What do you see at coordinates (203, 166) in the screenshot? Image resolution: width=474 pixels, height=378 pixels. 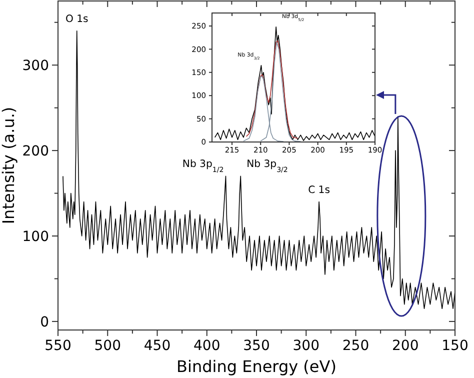 I see `annotation: Nb 3p$_{1/2}$` at bounding box center [203, 166].